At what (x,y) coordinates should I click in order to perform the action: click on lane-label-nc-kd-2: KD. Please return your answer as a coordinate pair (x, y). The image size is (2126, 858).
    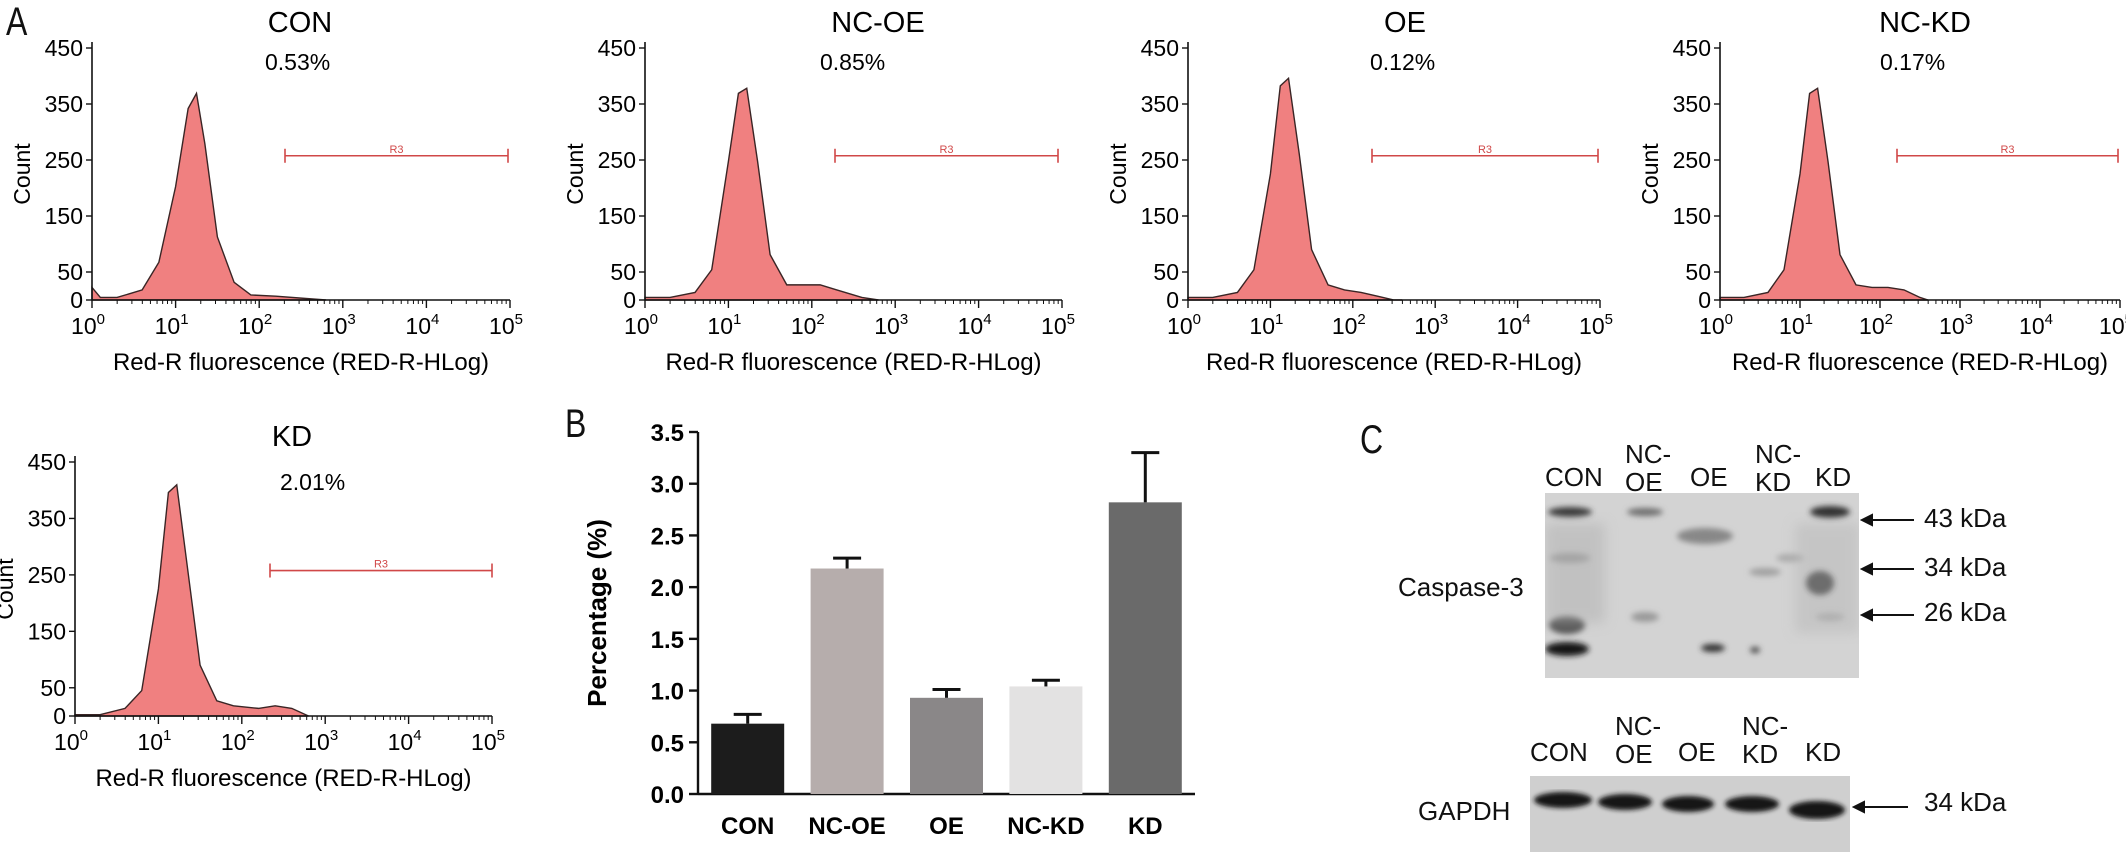
    Looking at the image, I should click on (1773, 482).